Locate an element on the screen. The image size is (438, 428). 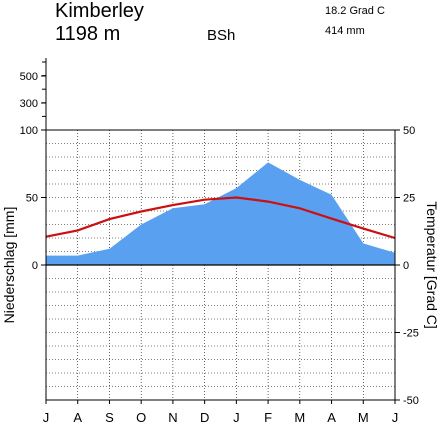
precip-tick-label: 500 is located at coordinates (29, 77).